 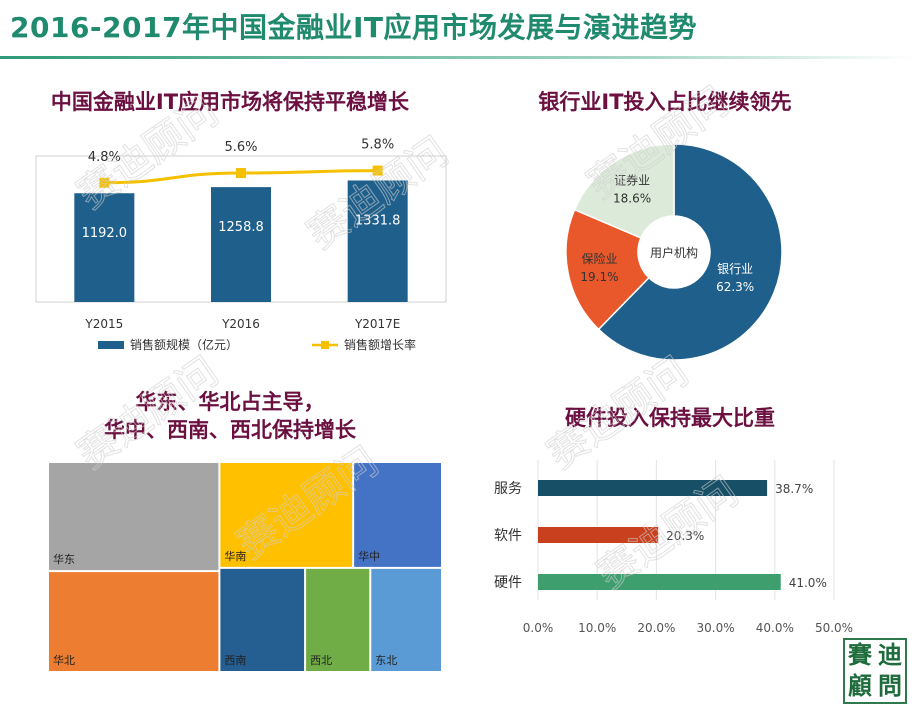 What do you see at coordinates (235, 660) in the screenshot?
I see `treemap-cell-label: 西南` at bounding box center [235, 660].